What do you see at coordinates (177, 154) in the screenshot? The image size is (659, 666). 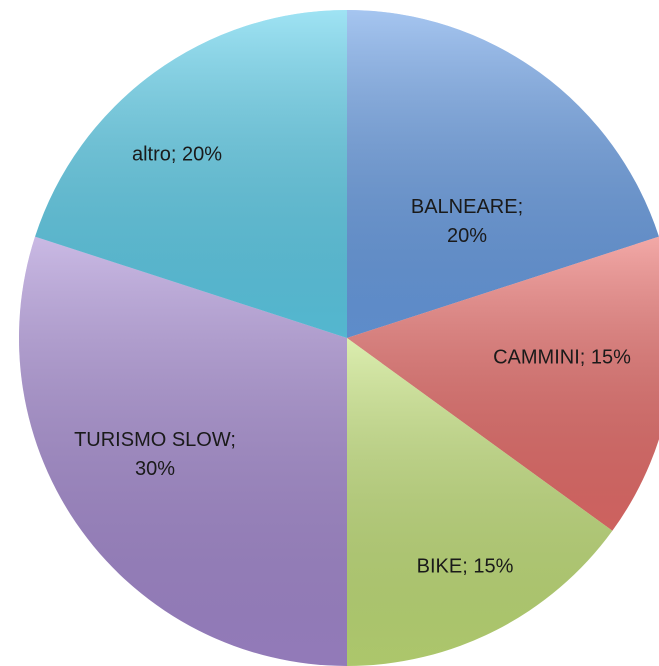 I see `data-label: altro; 20%` at bounding box center [177, 154].